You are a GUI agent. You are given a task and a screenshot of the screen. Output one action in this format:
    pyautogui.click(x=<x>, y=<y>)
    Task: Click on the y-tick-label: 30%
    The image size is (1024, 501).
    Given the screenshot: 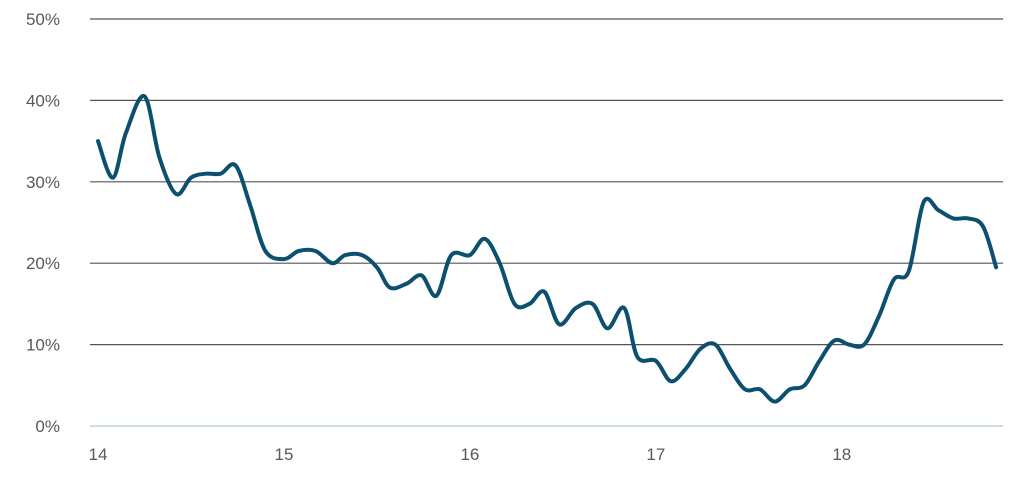 What is the action you would take?
    pyautogui.click(x=43, y=182)
    